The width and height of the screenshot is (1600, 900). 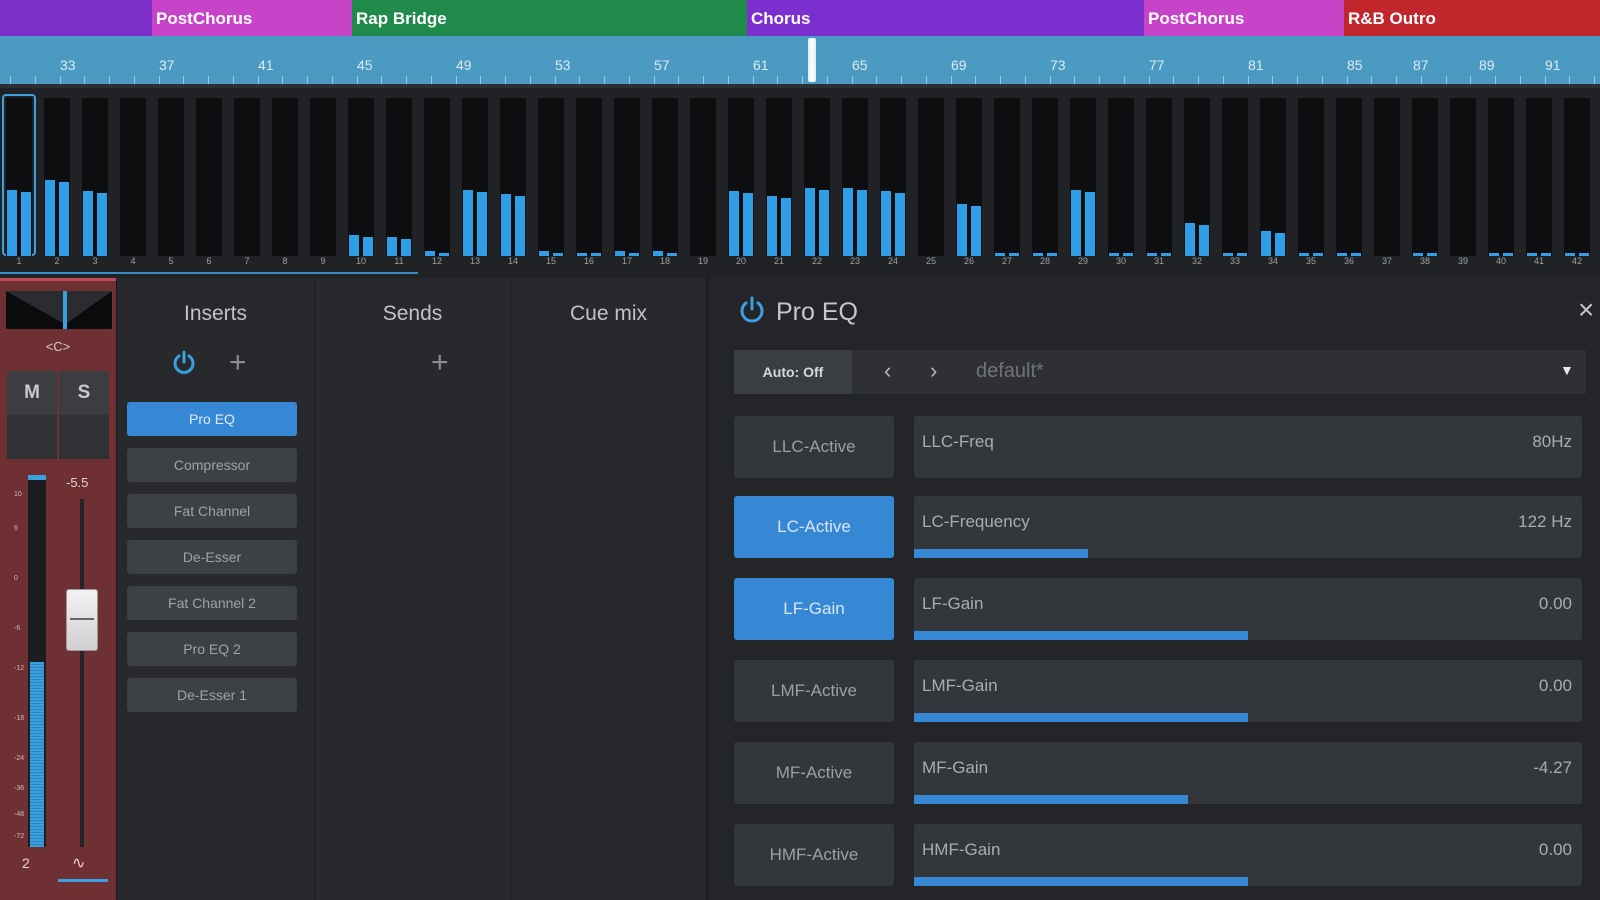 I want to click on pan-control, so click(x=59, y=310).